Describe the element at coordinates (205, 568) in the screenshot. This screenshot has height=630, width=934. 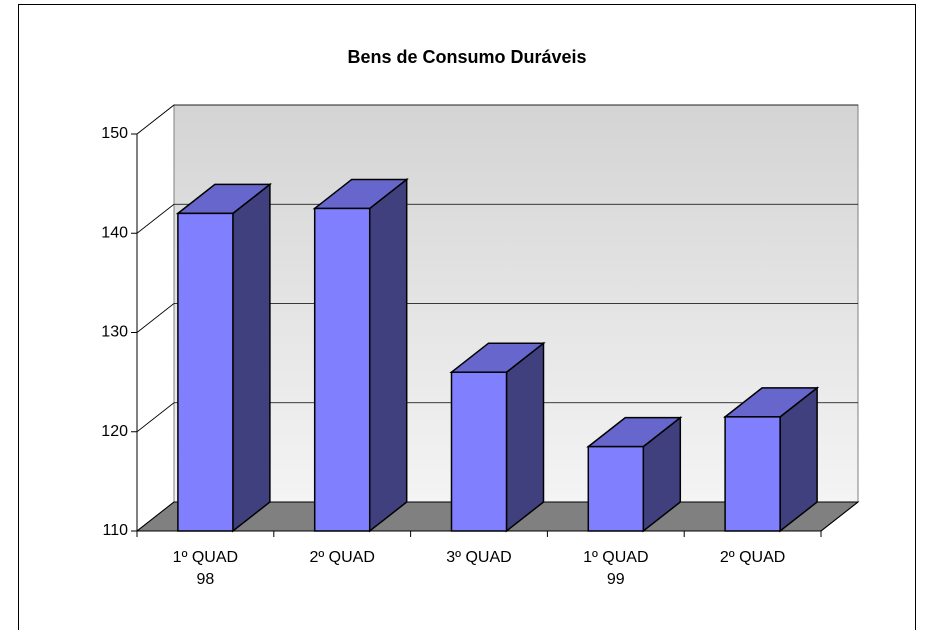
I see `x-tick-label: 1º QUAD 98` at that location.